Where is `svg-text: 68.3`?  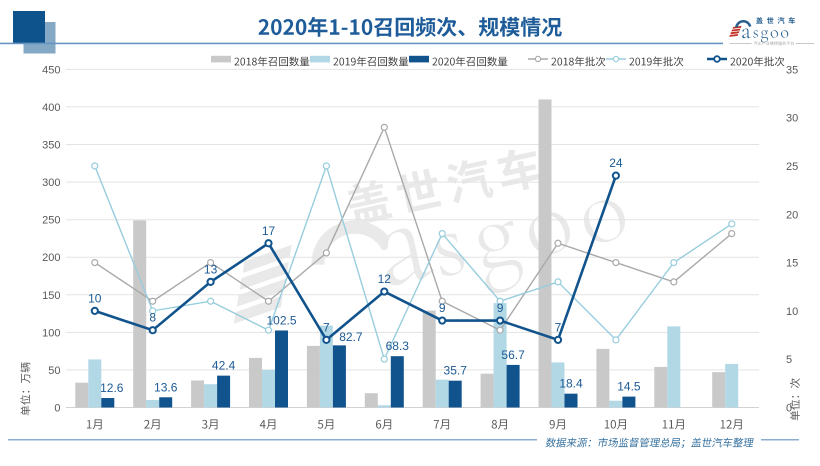
svg-text: 68.3 is located at coordinates (398, 346).